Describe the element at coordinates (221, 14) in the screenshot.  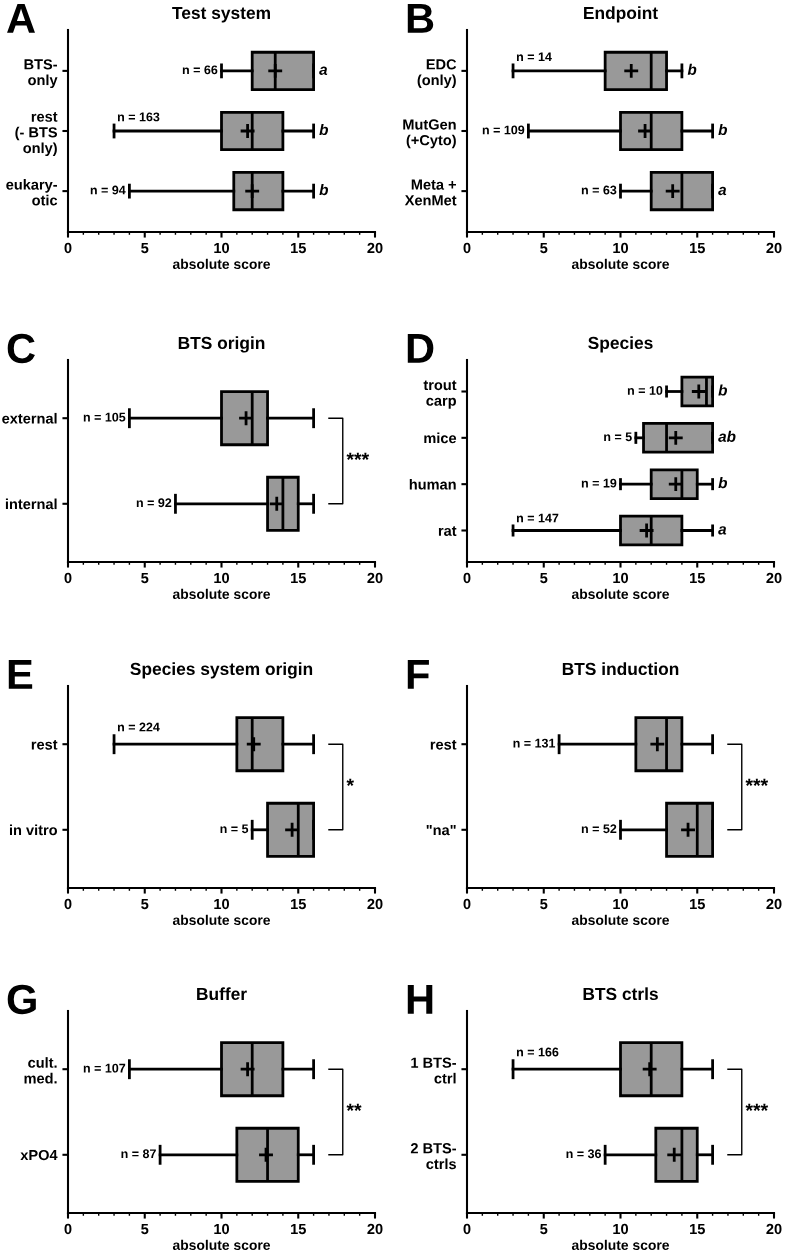
I see `chart-title: Test system` at that location.